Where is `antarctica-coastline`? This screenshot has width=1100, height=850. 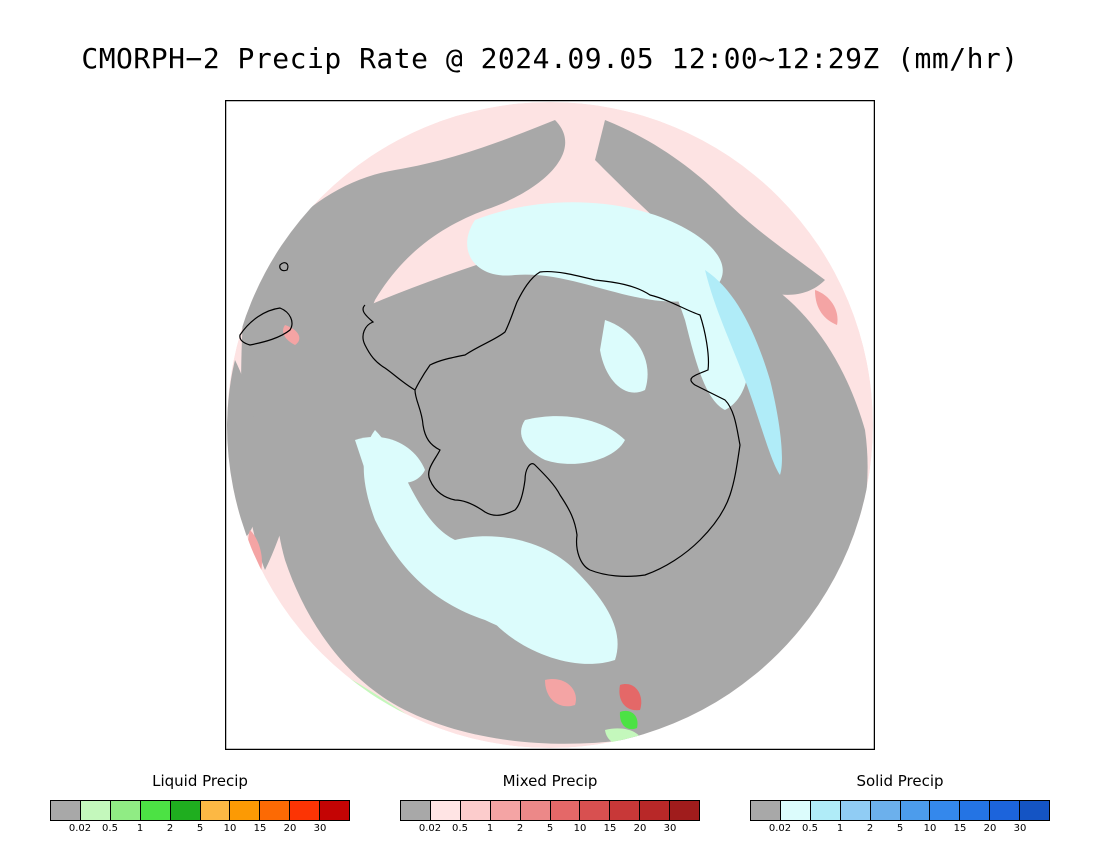
antarctica-coastline is located at coordinates (577, 423).